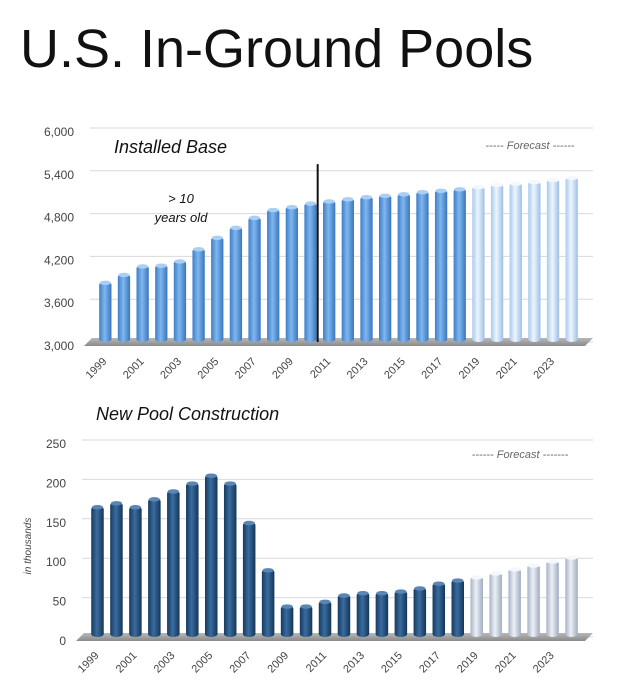 The width and height of the screenshot is (625, 697). I want to click on y-tick-label: 3,600, so click(59, 303).